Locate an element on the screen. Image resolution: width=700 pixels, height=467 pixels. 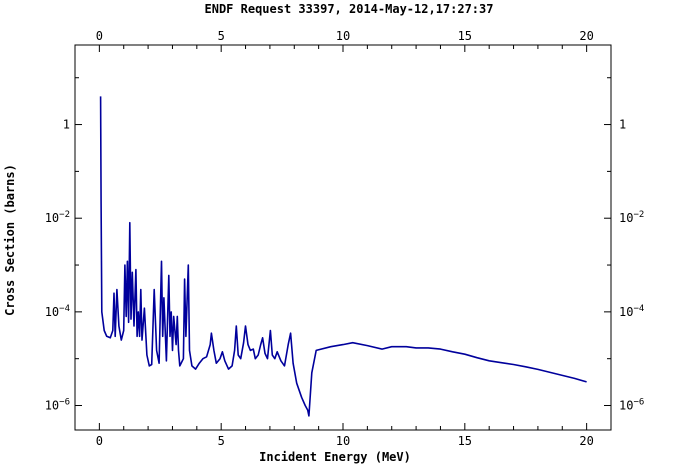
y-tick-label-left: 1 is located at coordinates (66, 125).